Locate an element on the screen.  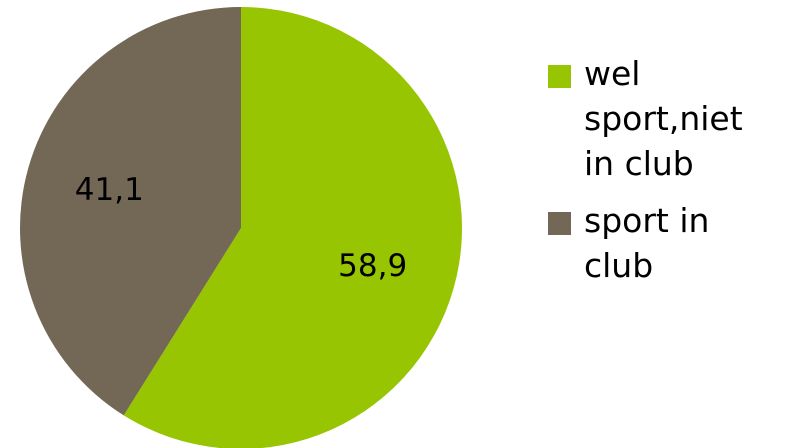
data-labels: 58,9 41,1 is located at coordinates (241, 228).